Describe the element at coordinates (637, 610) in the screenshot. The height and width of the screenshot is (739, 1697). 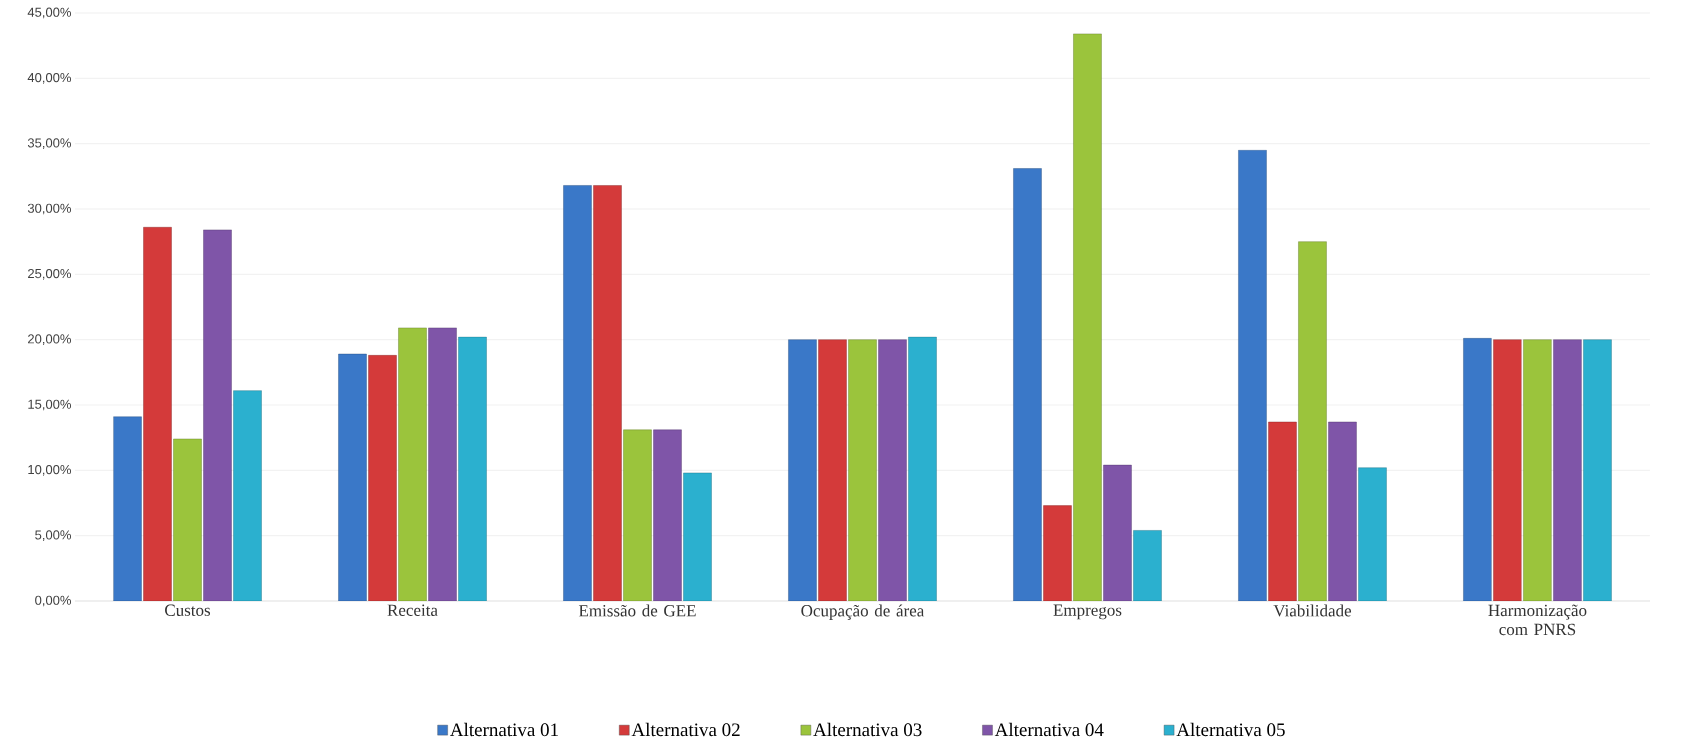
I see `x-tick-label: Emissão de GEE` at that location.